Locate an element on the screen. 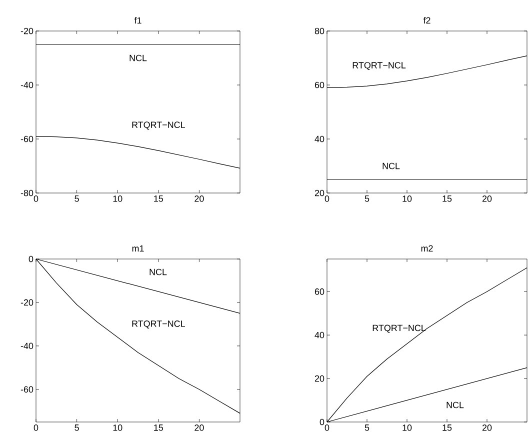 Image resolution: width=529 pixels, height=441 pixels. chart-title: f1 is located at coordinates (138, 20).